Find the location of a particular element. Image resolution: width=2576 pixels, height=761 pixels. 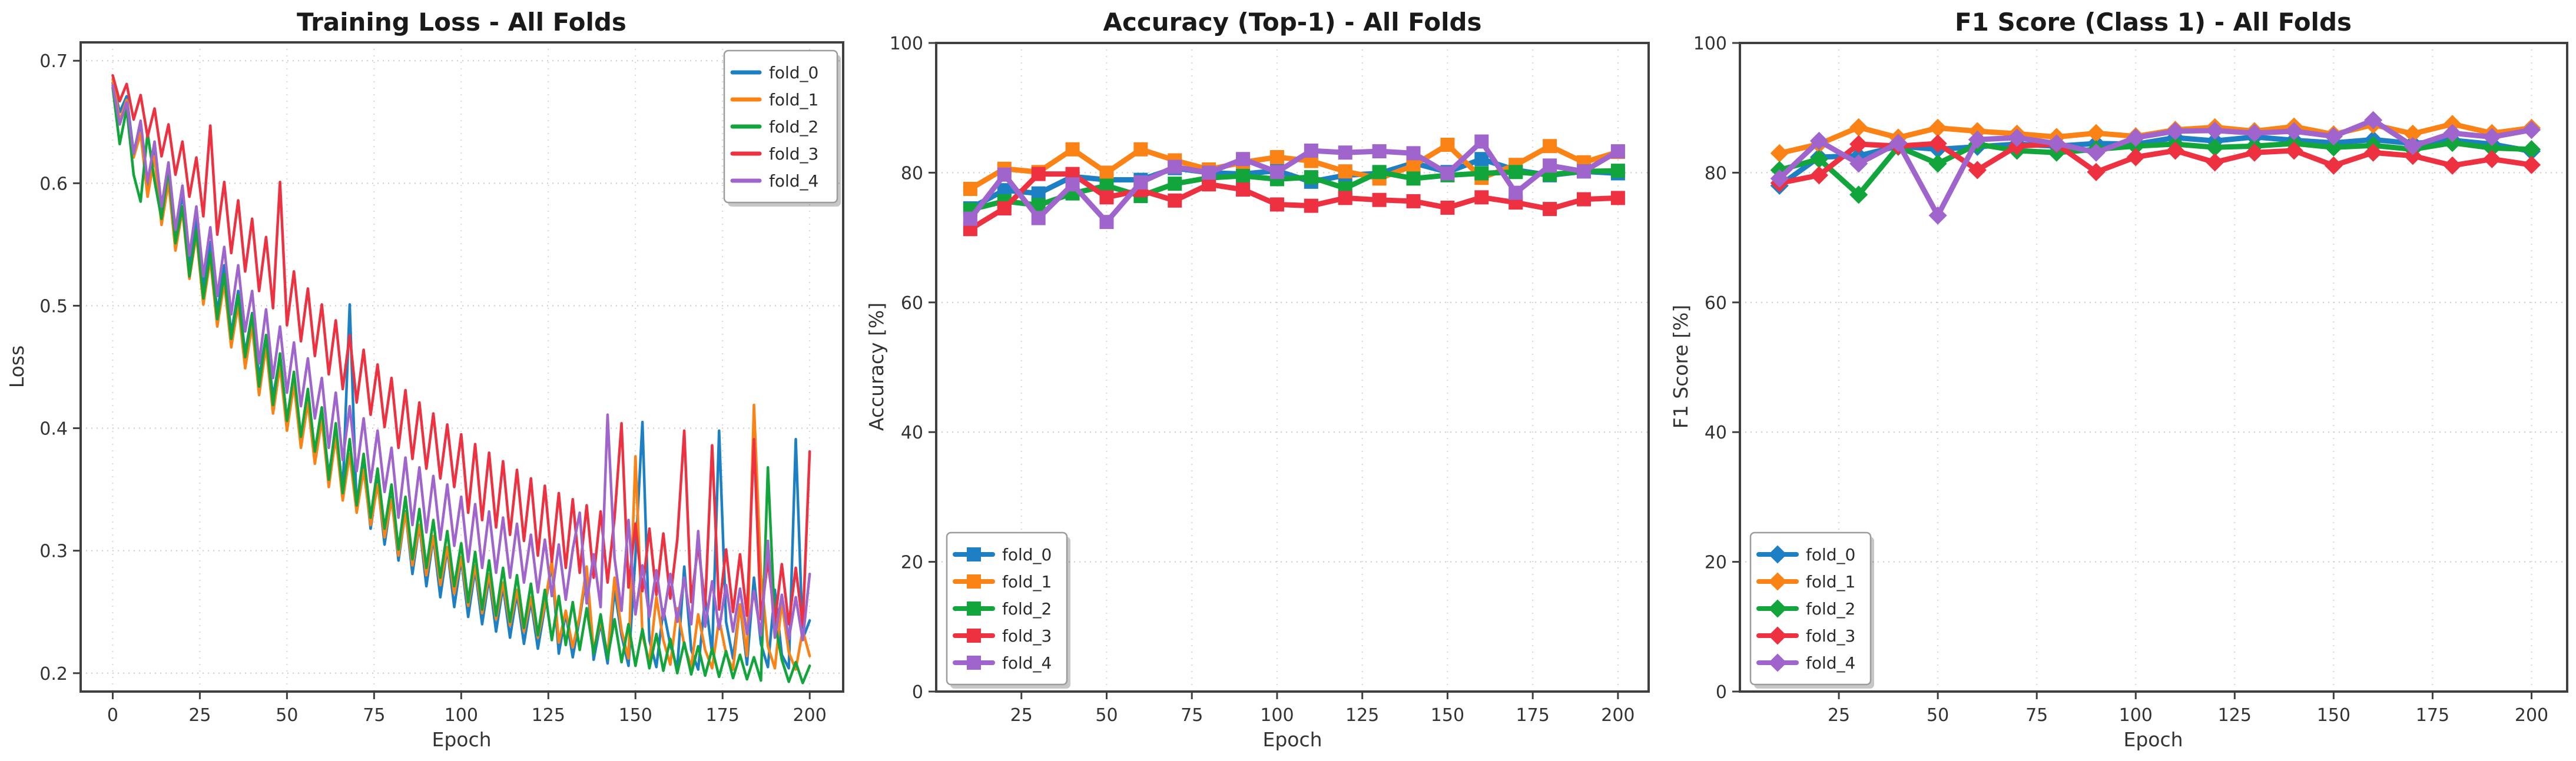

y-axis-label-training-loss: Loss is located at coordinates (16, 366).